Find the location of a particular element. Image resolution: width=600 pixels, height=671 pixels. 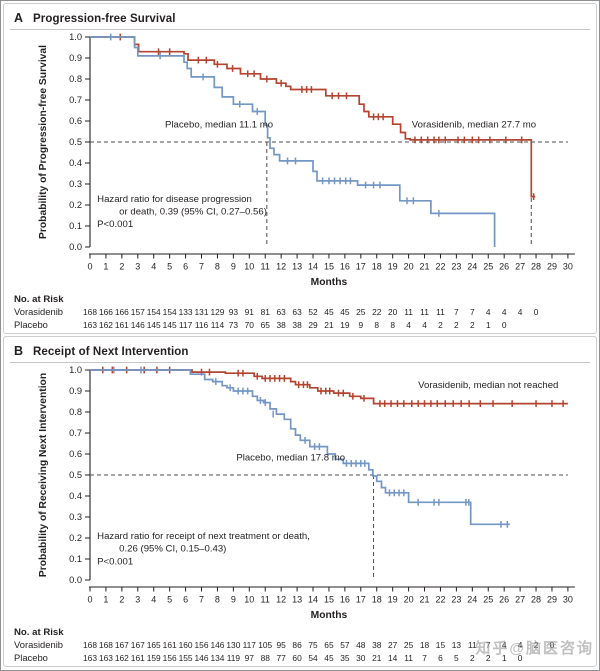

vorasidenib-median-label: Vorasidenib, median 27.7 mo is located at coordinates (474, 124).